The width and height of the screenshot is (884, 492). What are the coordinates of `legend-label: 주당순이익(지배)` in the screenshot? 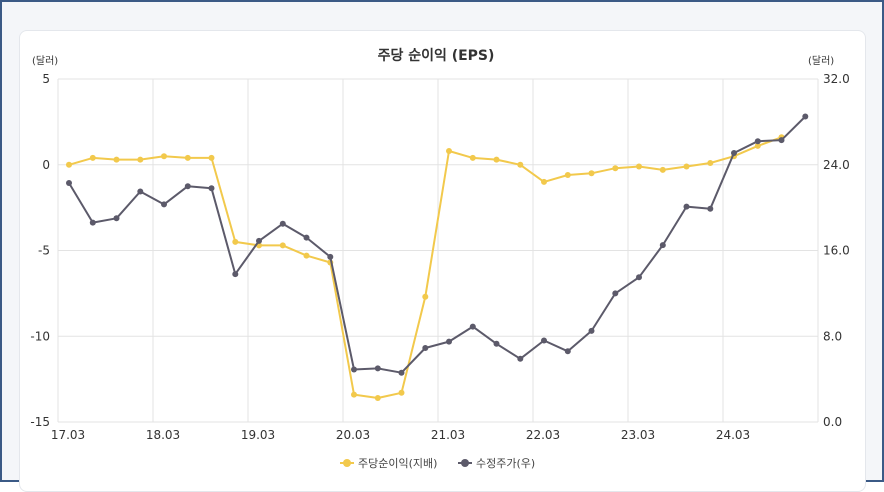 It's located at (397, 463).